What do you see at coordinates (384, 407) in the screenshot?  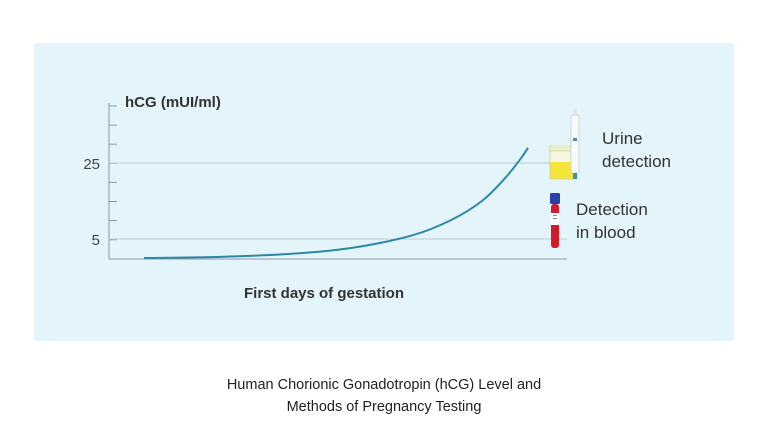 I see `caption-line-2: Methods of Pregnancy Testing` at bounding box center [384, 407].